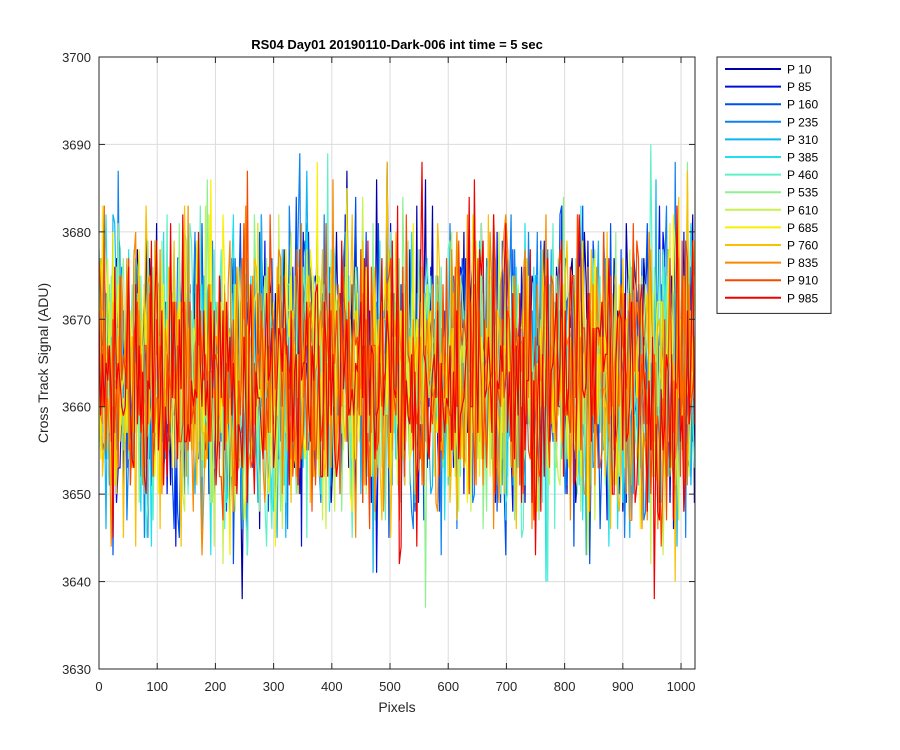 This screenshot has height=750, width=900. Describe the element at coordinates (216, 686) in the screenshot. I see `x-tick-label: 200` at that location.